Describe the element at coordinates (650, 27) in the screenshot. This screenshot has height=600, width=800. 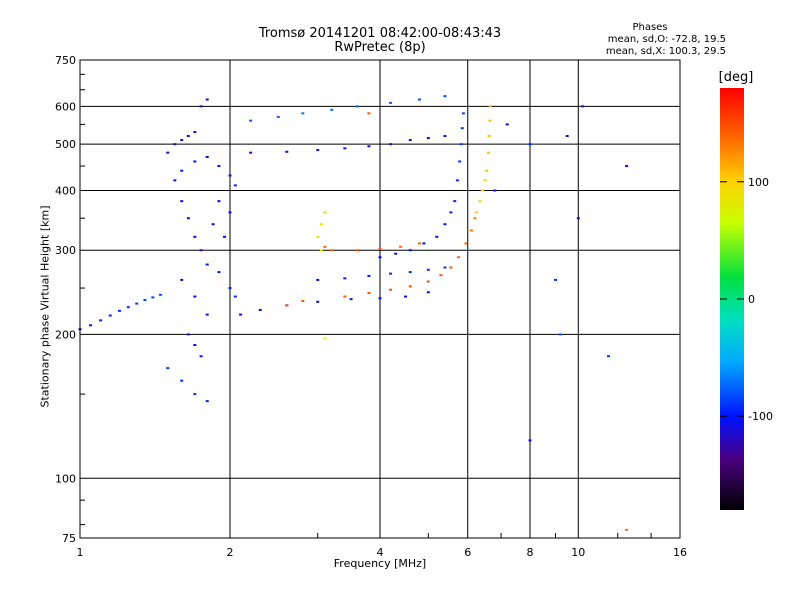
I see `stats-heading: Phases` at that location.